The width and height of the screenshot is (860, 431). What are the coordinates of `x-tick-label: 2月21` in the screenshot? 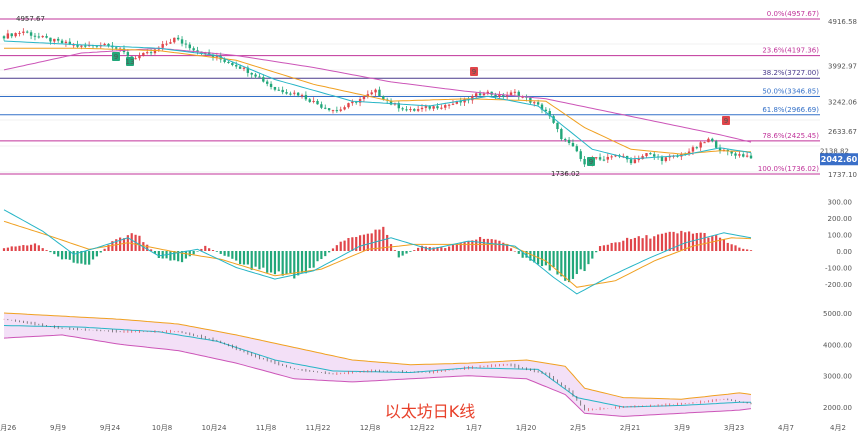 It's located at (630, 427).